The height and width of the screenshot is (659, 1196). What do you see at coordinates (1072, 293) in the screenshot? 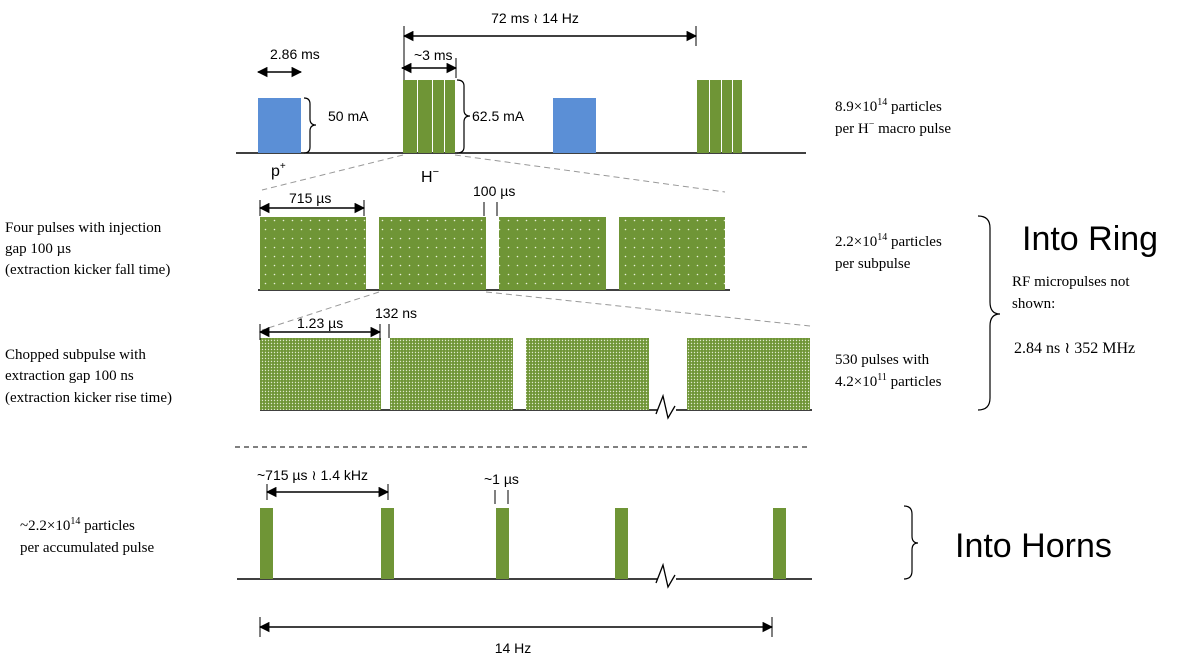
I see `ring-rf-description: RF micropulses not shown:` at bounding box center [1072, 293].